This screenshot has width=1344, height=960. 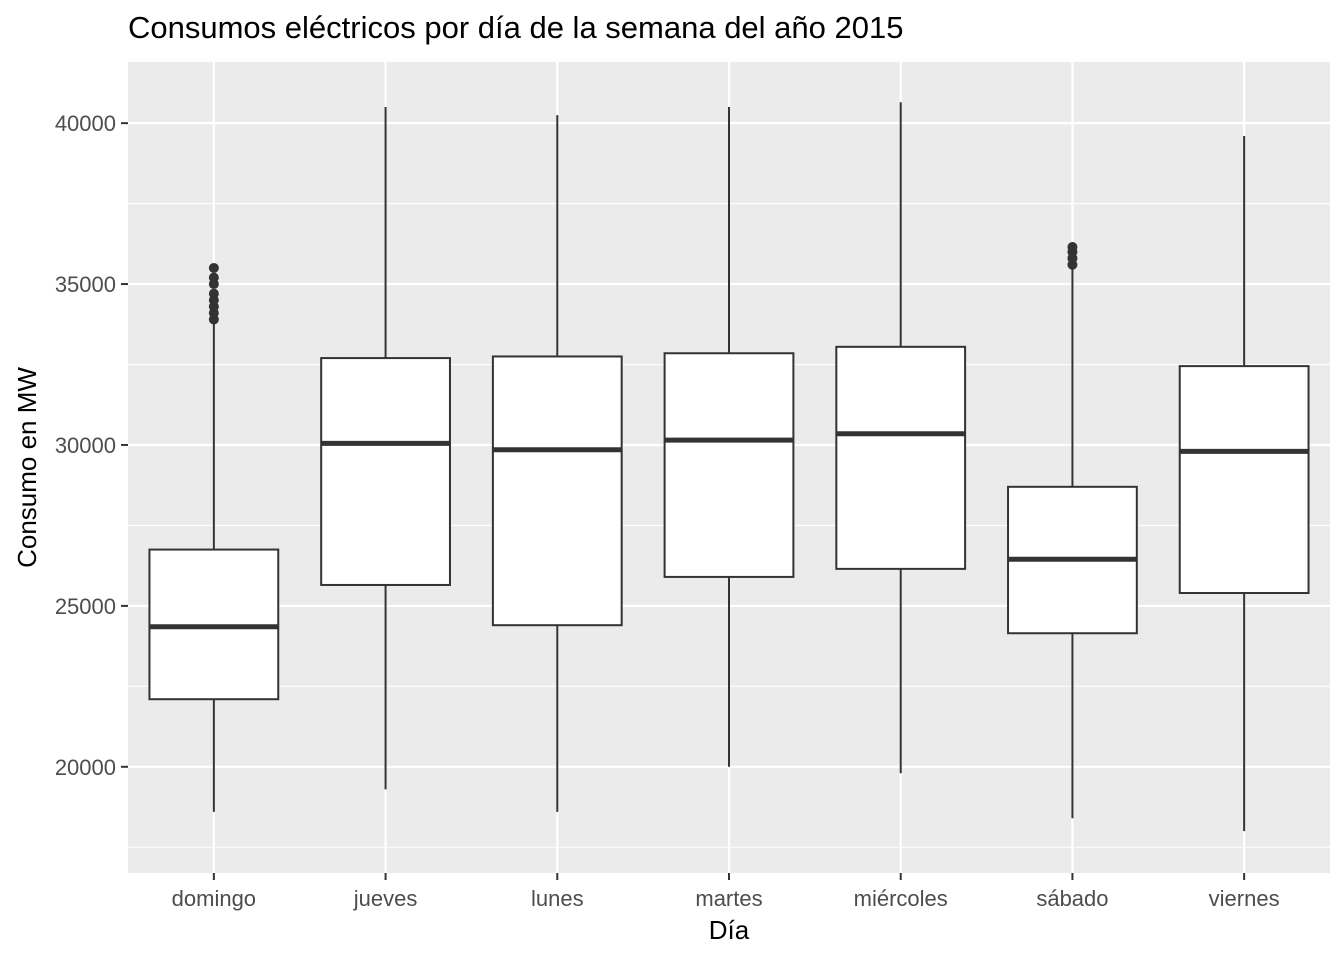 I want to click on box-viernes, so click(x=1244, y=484).